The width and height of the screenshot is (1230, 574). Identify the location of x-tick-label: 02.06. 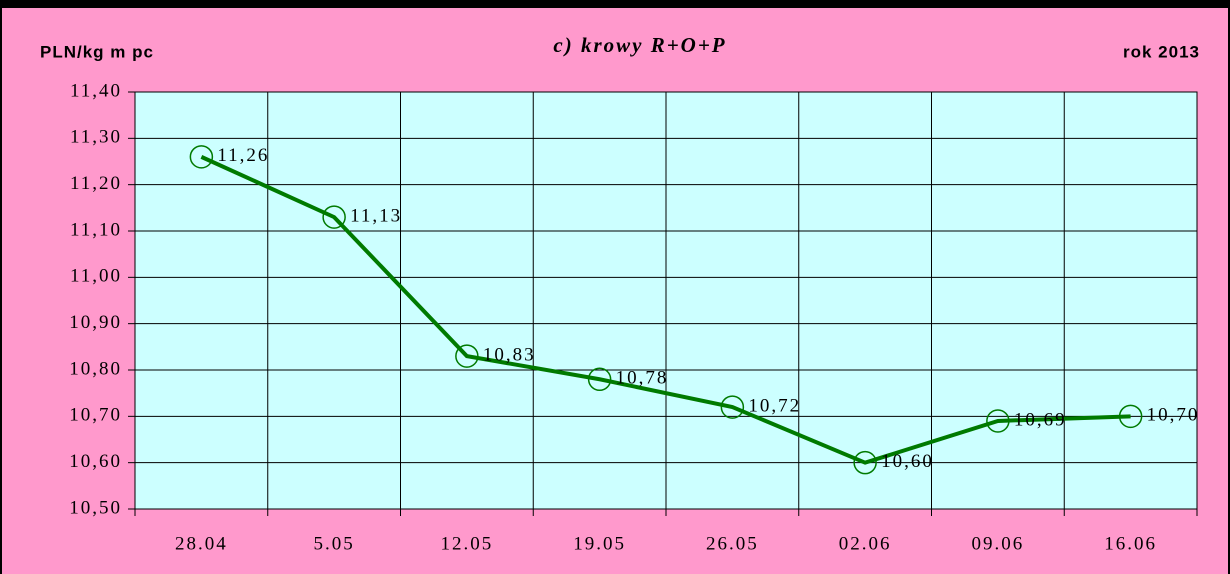
(865, 543).